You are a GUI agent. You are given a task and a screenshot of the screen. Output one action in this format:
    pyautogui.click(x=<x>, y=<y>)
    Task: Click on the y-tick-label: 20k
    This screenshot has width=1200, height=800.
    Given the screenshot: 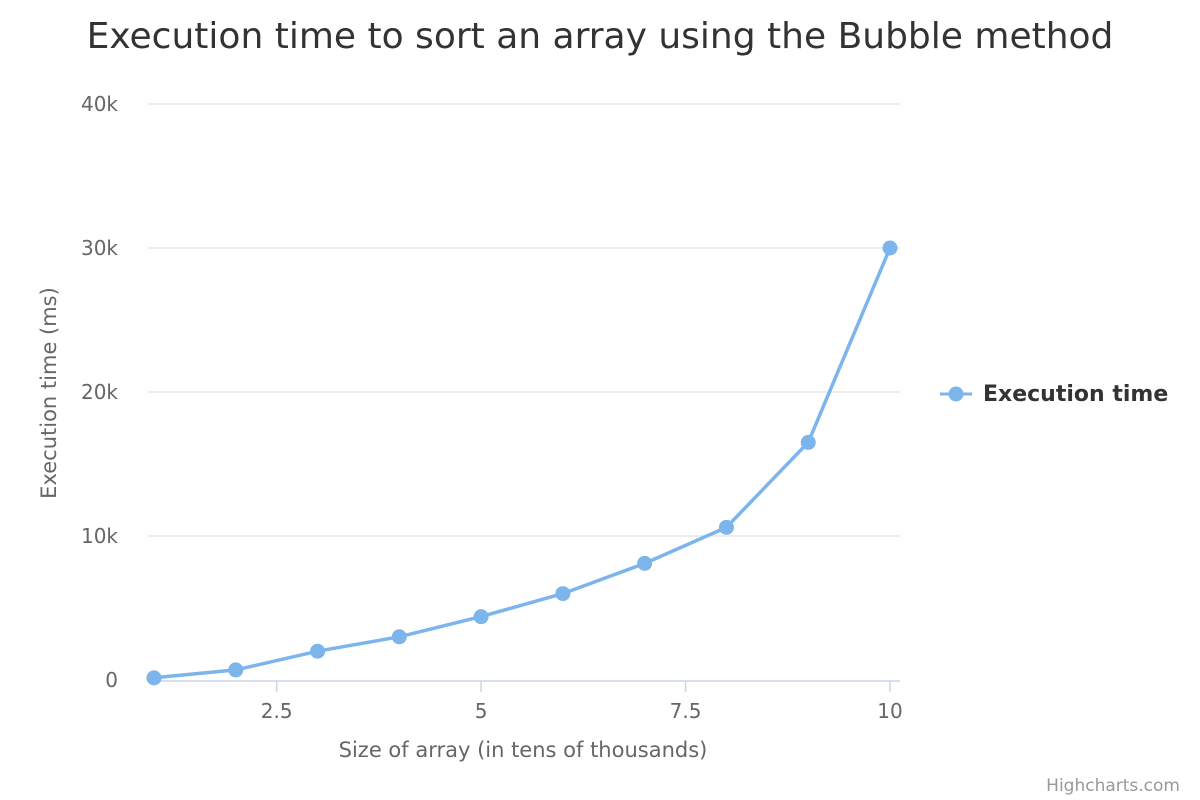 What is the action you would take?
    pyautogui.click(x=99, y=392)
    